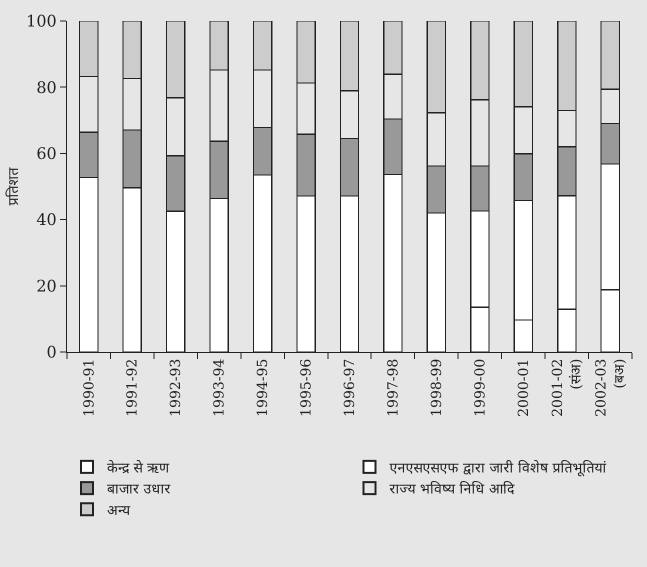 The height and width of the screenshot is (567, 647). What do you see at coordinates (436, 387) in the screenshot?
I see `x-tick-label: 1998-99` at bounding box center [436, 387].